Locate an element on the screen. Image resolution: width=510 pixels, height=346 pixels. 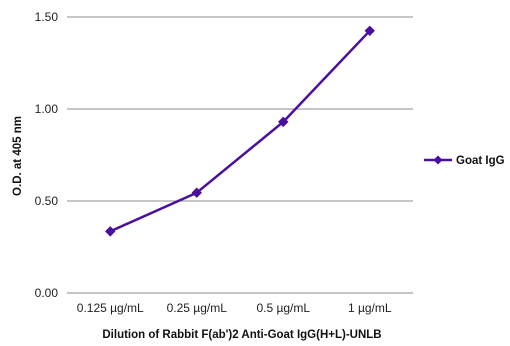
x-tick-label: 1 µg/mL is located at coordinates (370, 308).